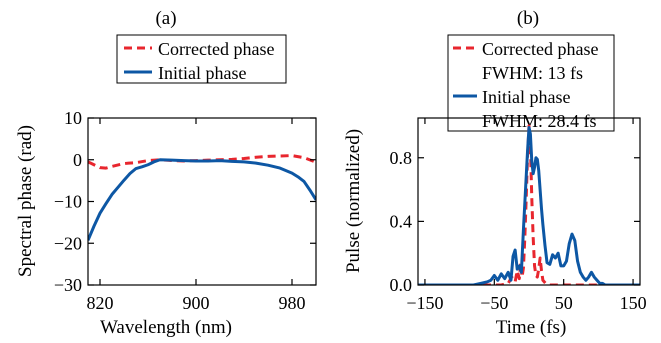 The height and width of the screenshot is (343, 661). I want to click on legend-b-label-corrected: Corrected phase, so click(540, 49).